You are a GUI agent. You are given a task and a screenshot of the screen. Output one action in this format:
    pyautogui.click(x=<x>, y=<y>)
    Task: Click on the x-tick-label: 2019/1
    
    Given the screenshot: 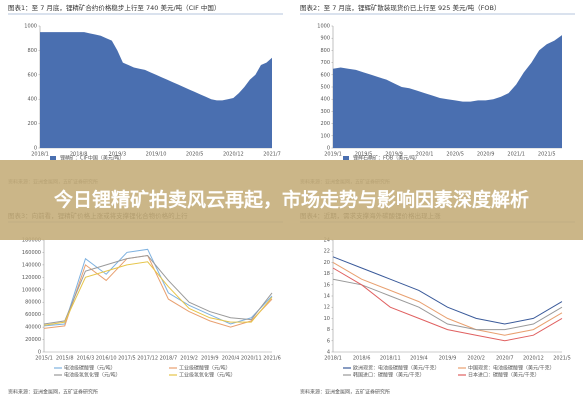 What is the action you would take?
    pyautogui.click(x=333, y=155)
    